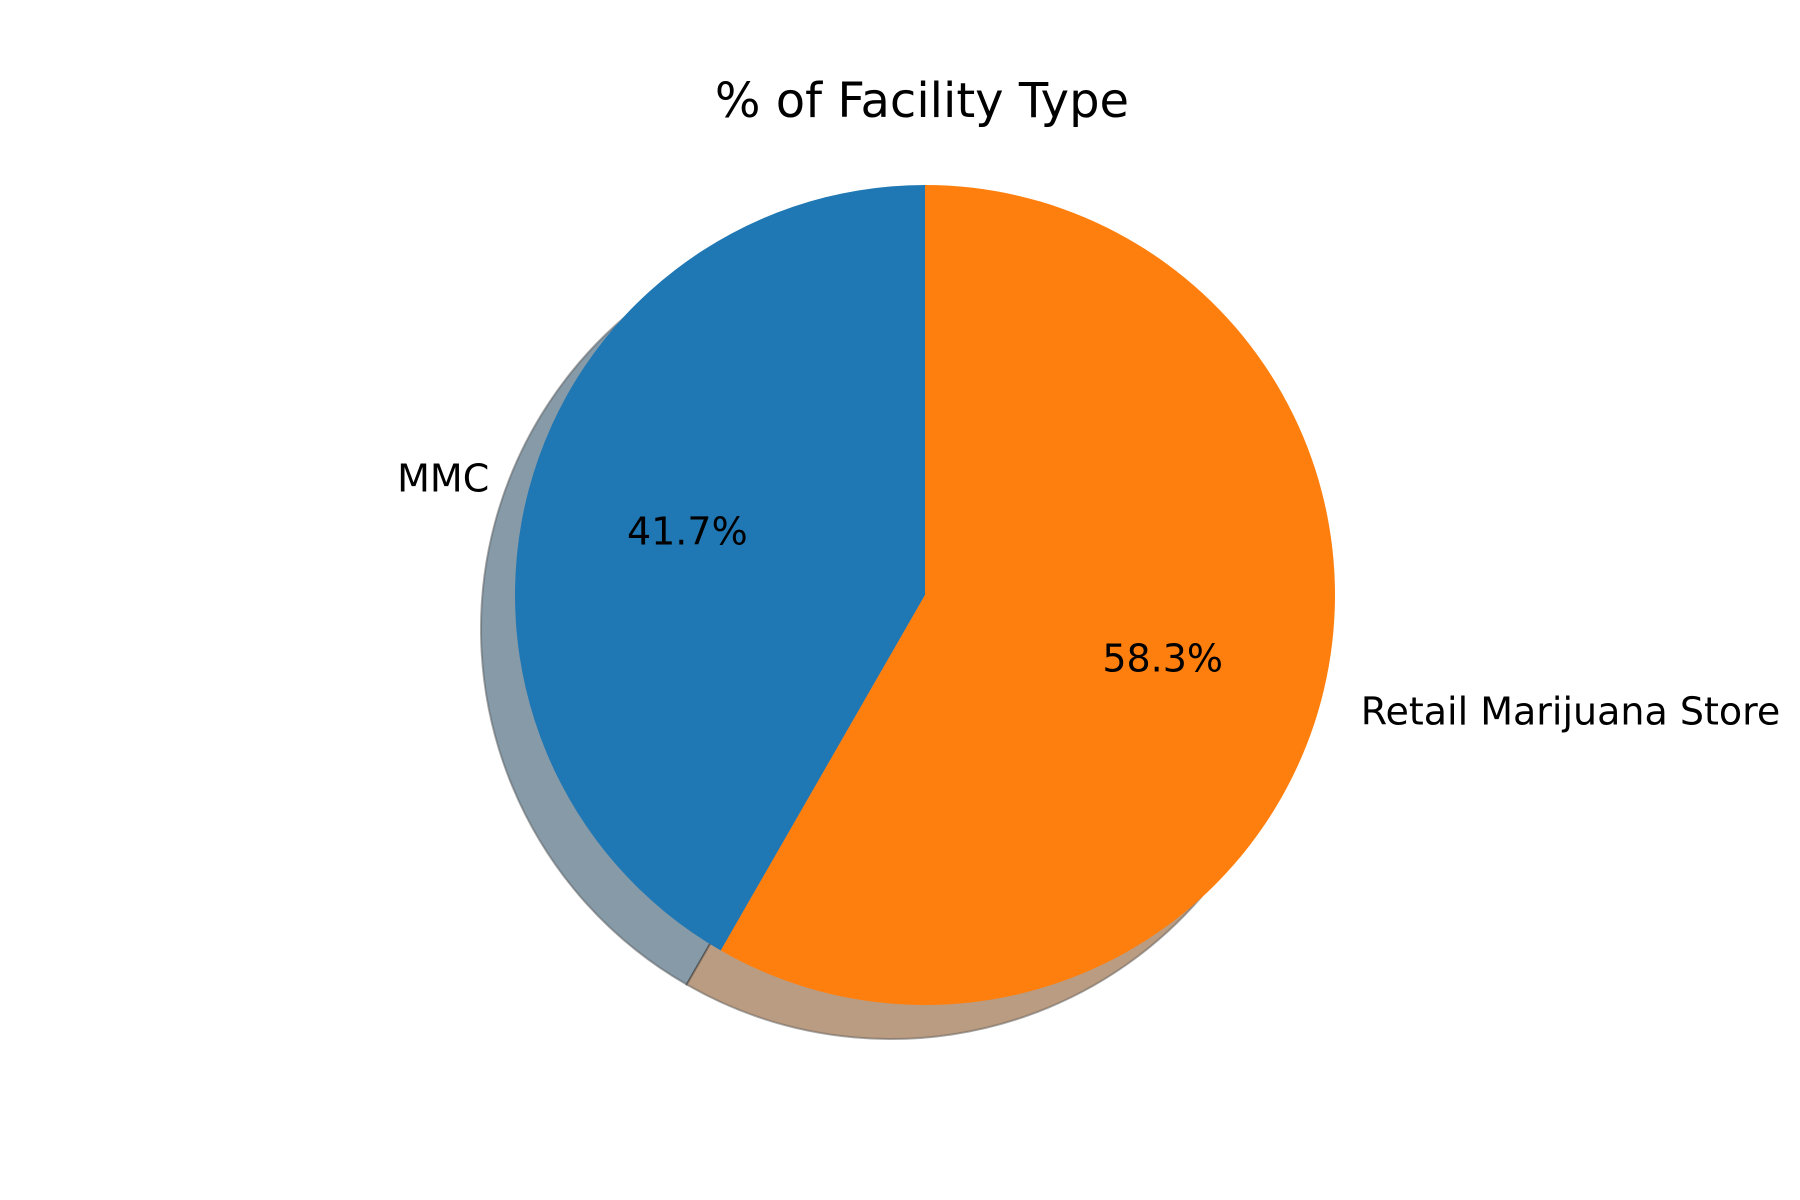 Image resolution: width=1800 pixels, height=1200 pixels. What do you see at coordinates (1571, 711) in the screenshot?
I see `slice-label-retail-marijuana-store: Retail Marijuana Store` at bounding box center [1571, 711].